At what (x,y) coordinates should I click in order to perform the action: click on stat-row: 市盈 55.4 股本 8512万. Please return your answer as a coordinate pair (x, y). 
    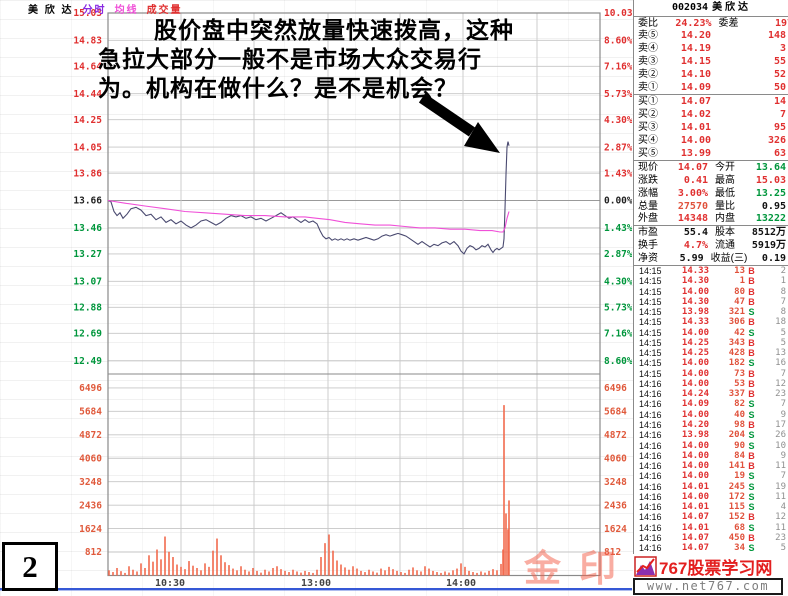
    Looking at the image, I should click on (712, 232).